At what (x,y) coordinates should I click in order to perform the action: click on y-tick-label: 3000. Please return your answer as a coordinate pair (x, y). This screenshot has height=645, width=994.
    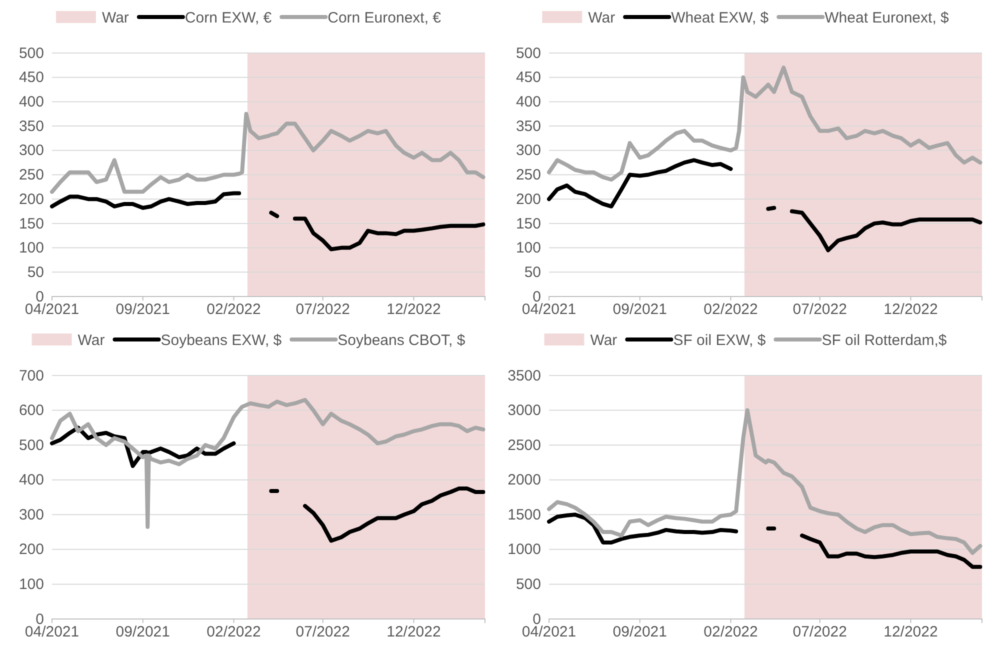
    Looking at the image, I should click on (524, 411).